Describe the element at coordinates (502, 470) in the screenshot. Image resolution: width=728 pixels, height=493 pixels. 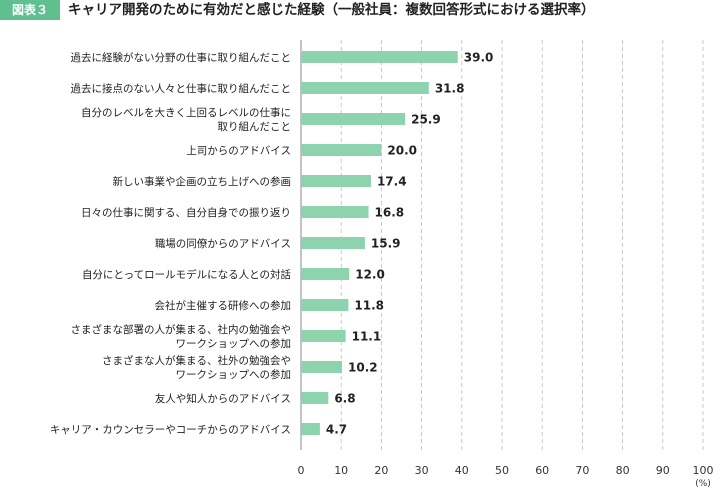
I see `x-tick-label: 50` at that location.